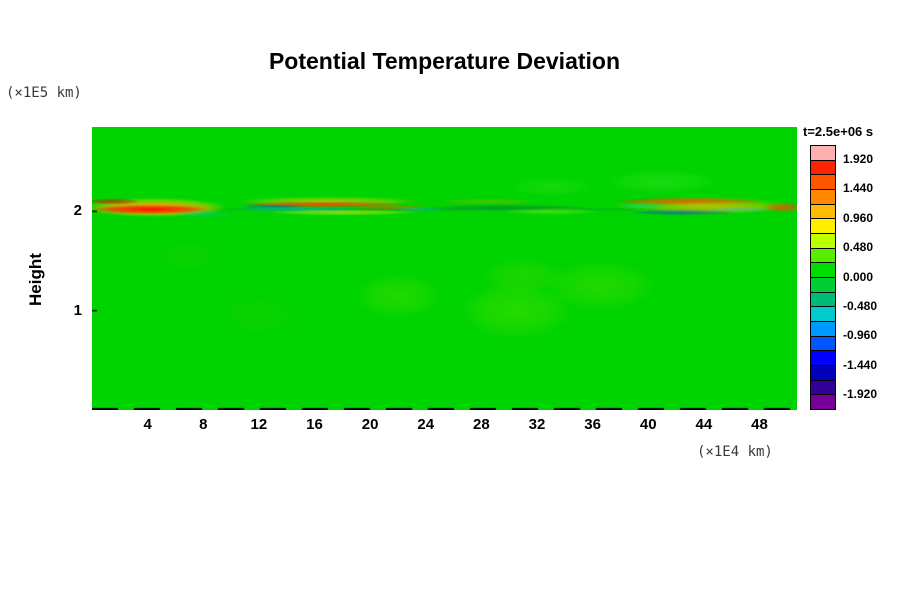  I want to click on x-tick-label: 40, so click(648, 424).